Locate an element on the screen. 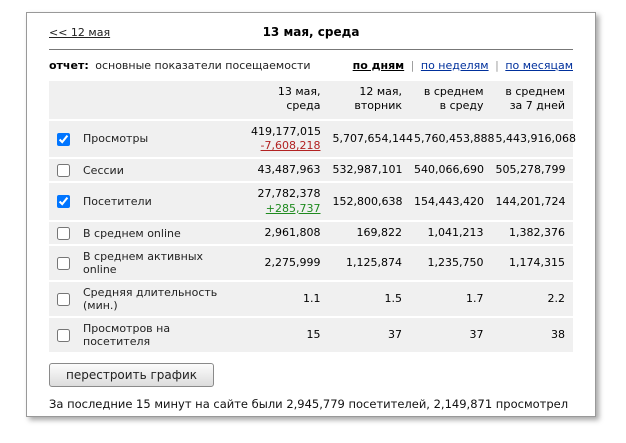  current-date-title: 13 мая, среда is located at coordinates (311, 32).